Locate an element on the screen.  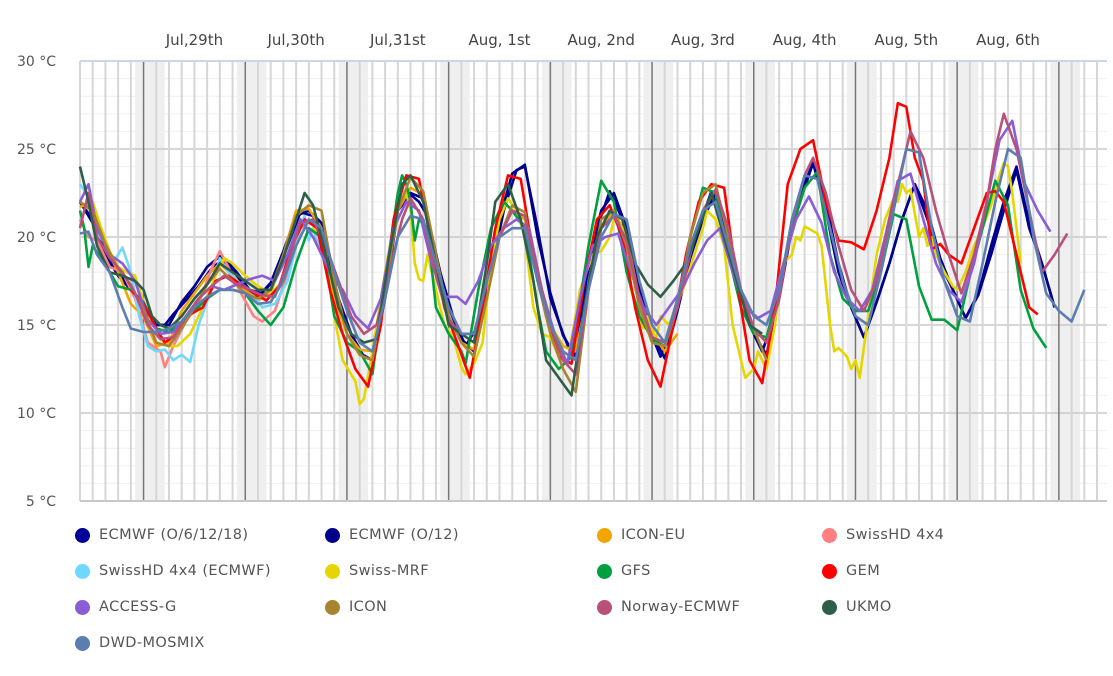
x-day-label: Aug, 6th is located at coordinates (1008, 40).